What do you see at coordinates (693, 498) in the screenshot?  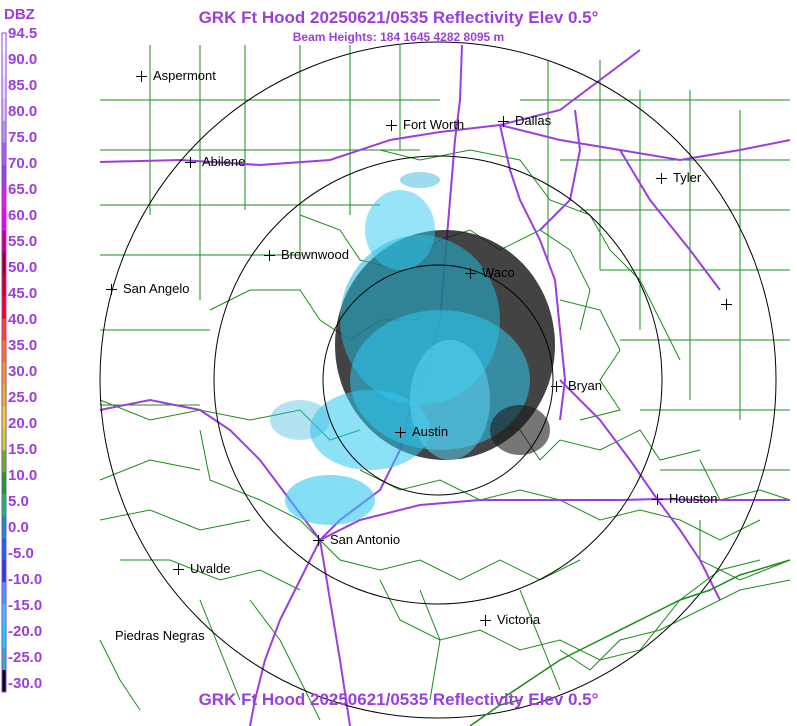 I see `city-label: Houston` at bounding box center [693, 498].